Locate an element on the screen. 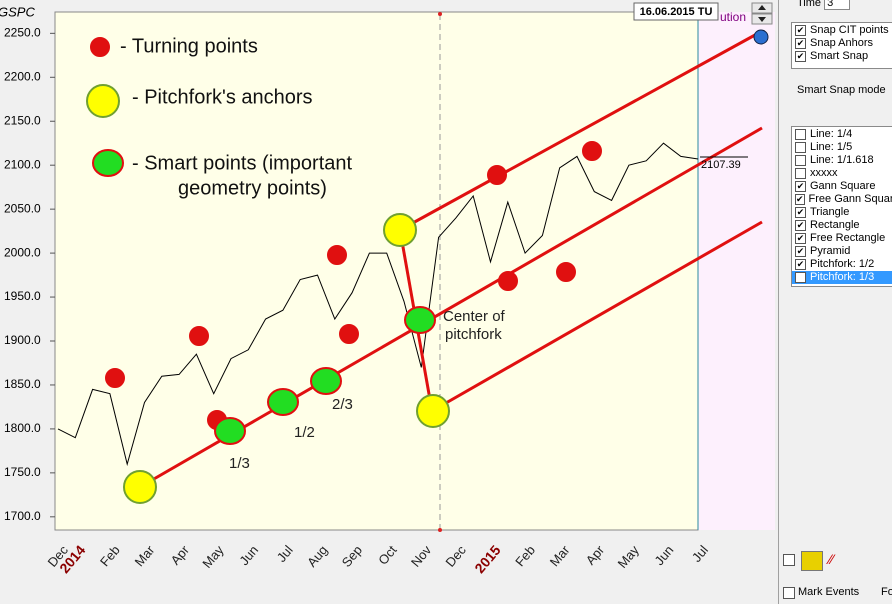 Image resolution: width=892 pixels, height=604 pixels. item-label: Triangle is located at coordinates (830, 212).